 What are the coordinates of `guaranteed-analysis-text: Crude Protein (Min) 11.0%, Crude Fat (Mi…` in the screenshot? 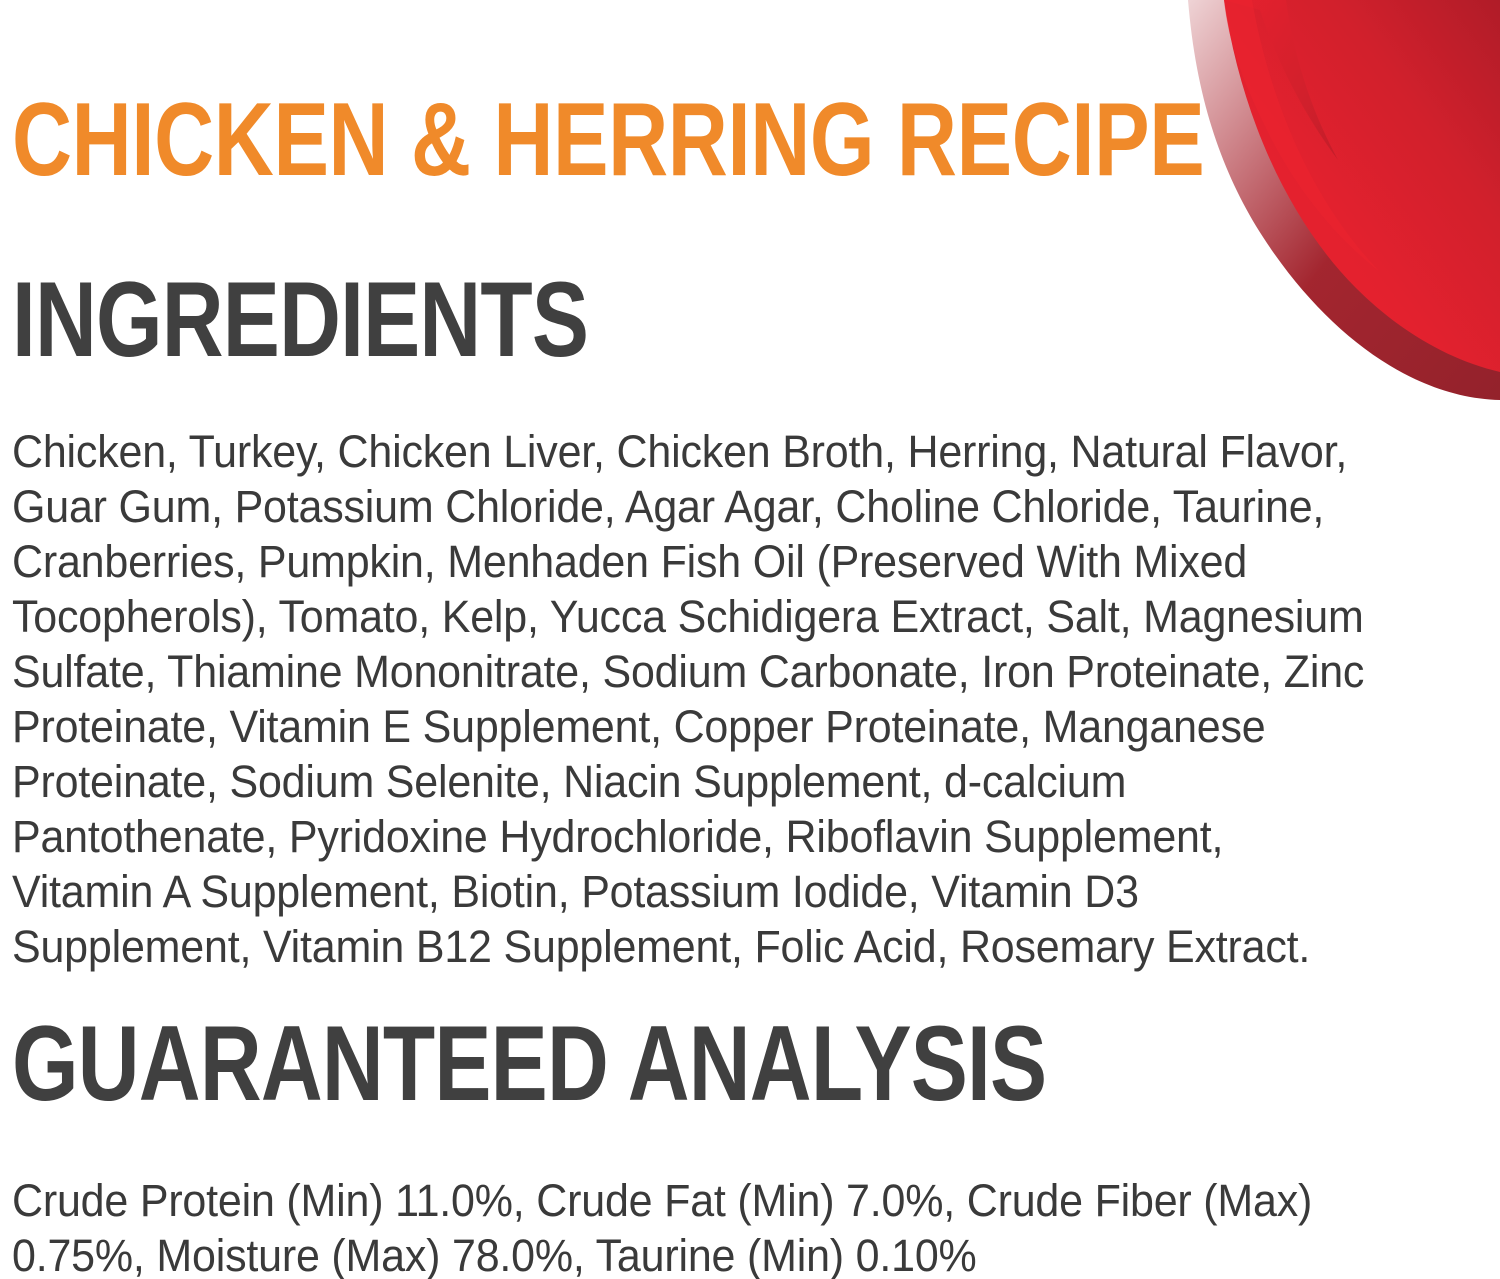 It's located at (662, 1227).